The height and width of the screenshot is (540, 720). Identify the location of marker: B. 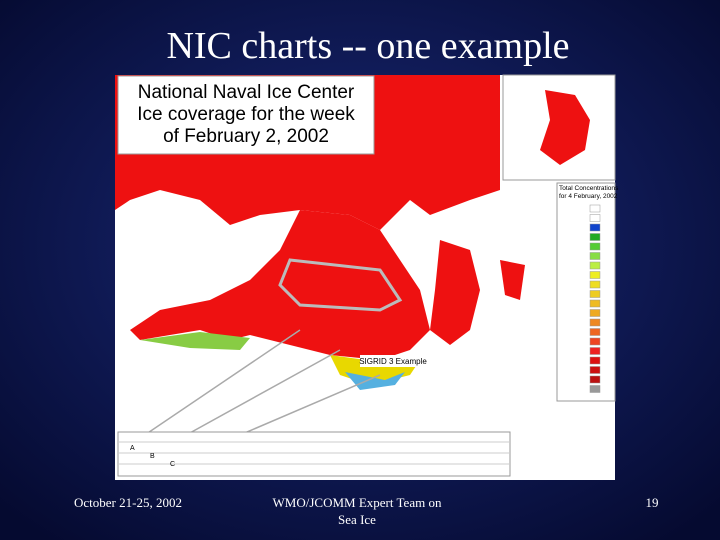
(152, 456).